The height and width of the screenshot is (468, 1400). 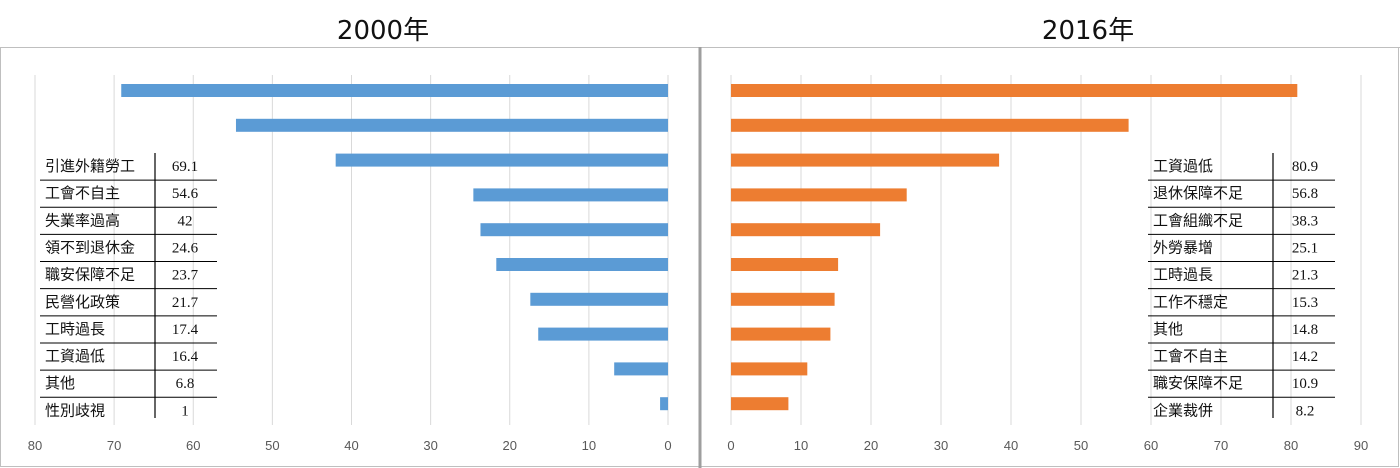 What do you see at coordinates (35, 445) in the screenshot?
I see `left-x-tick-label: 80` at bounding box center [35, 445].